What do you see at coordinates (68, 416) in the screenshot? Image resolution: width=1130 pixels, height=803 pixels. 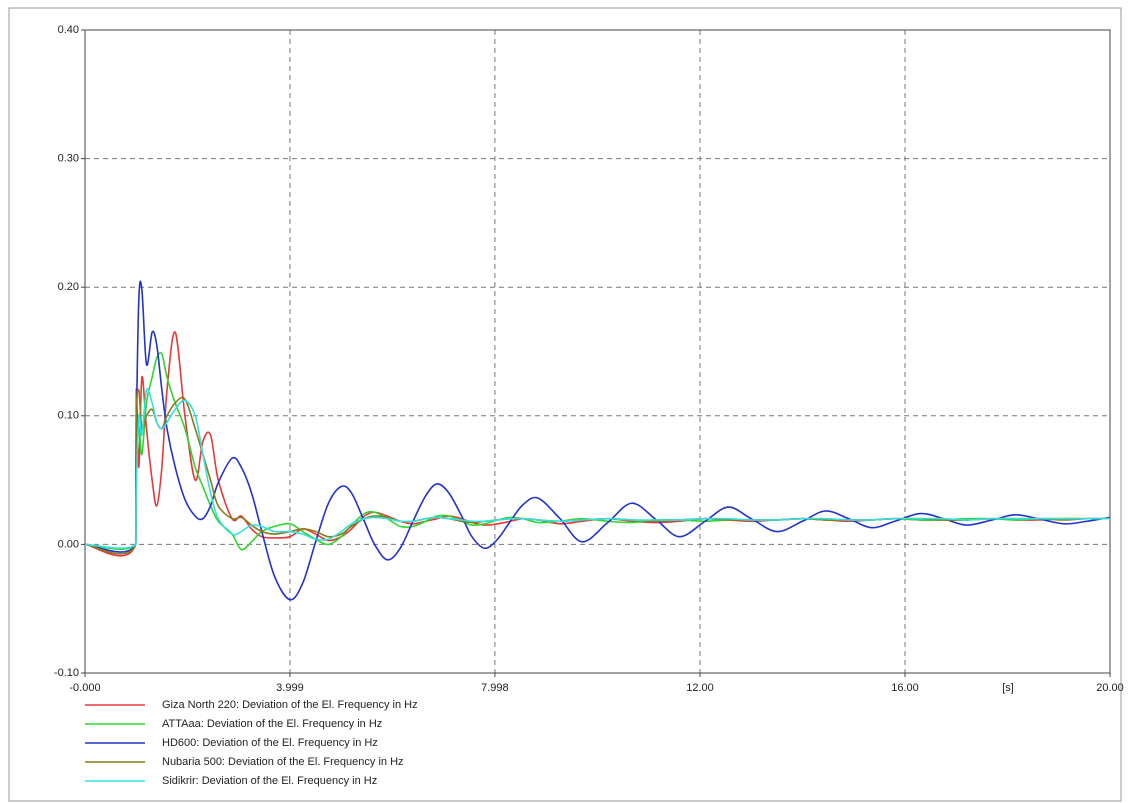 I see `y-tick-label: 0.10` at bounding box center [68, 416].